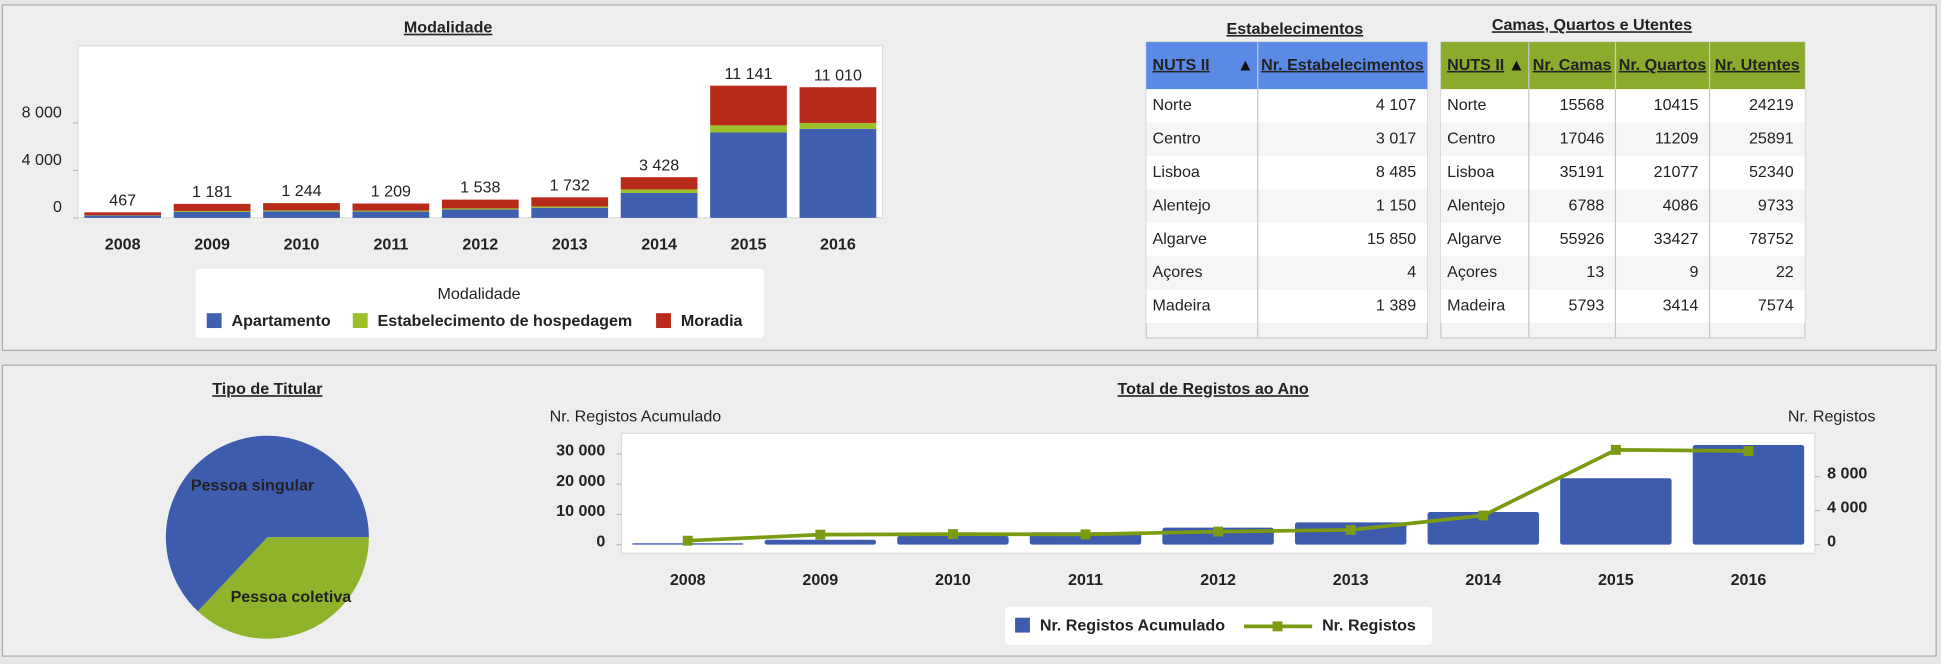 This screenshot has width=1941, height=664. Describe the element at coordinates (1294, 29) in the screenshot. I see `table-title: Estabelecimentos` at that location.